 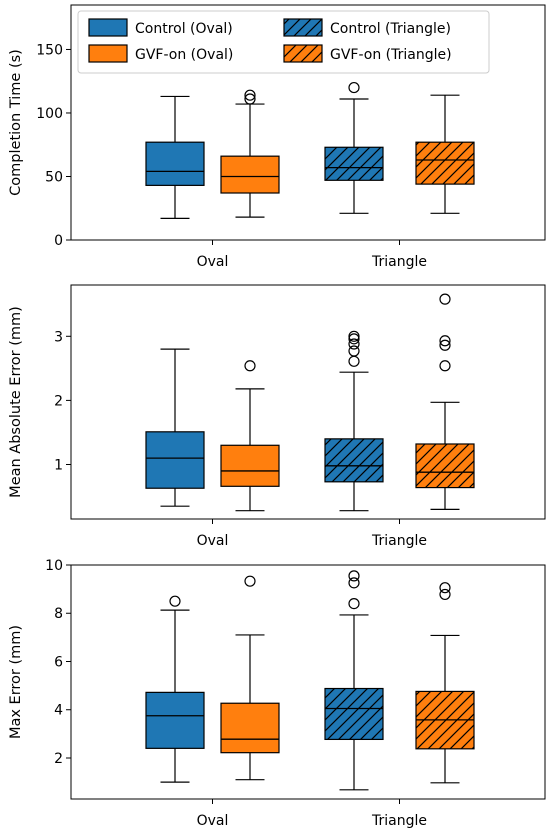 What do you see at coordinates (390, 29) in the screenshot?
I see `legend-label: Control (Triangle)` at bounding box center [390, 29].